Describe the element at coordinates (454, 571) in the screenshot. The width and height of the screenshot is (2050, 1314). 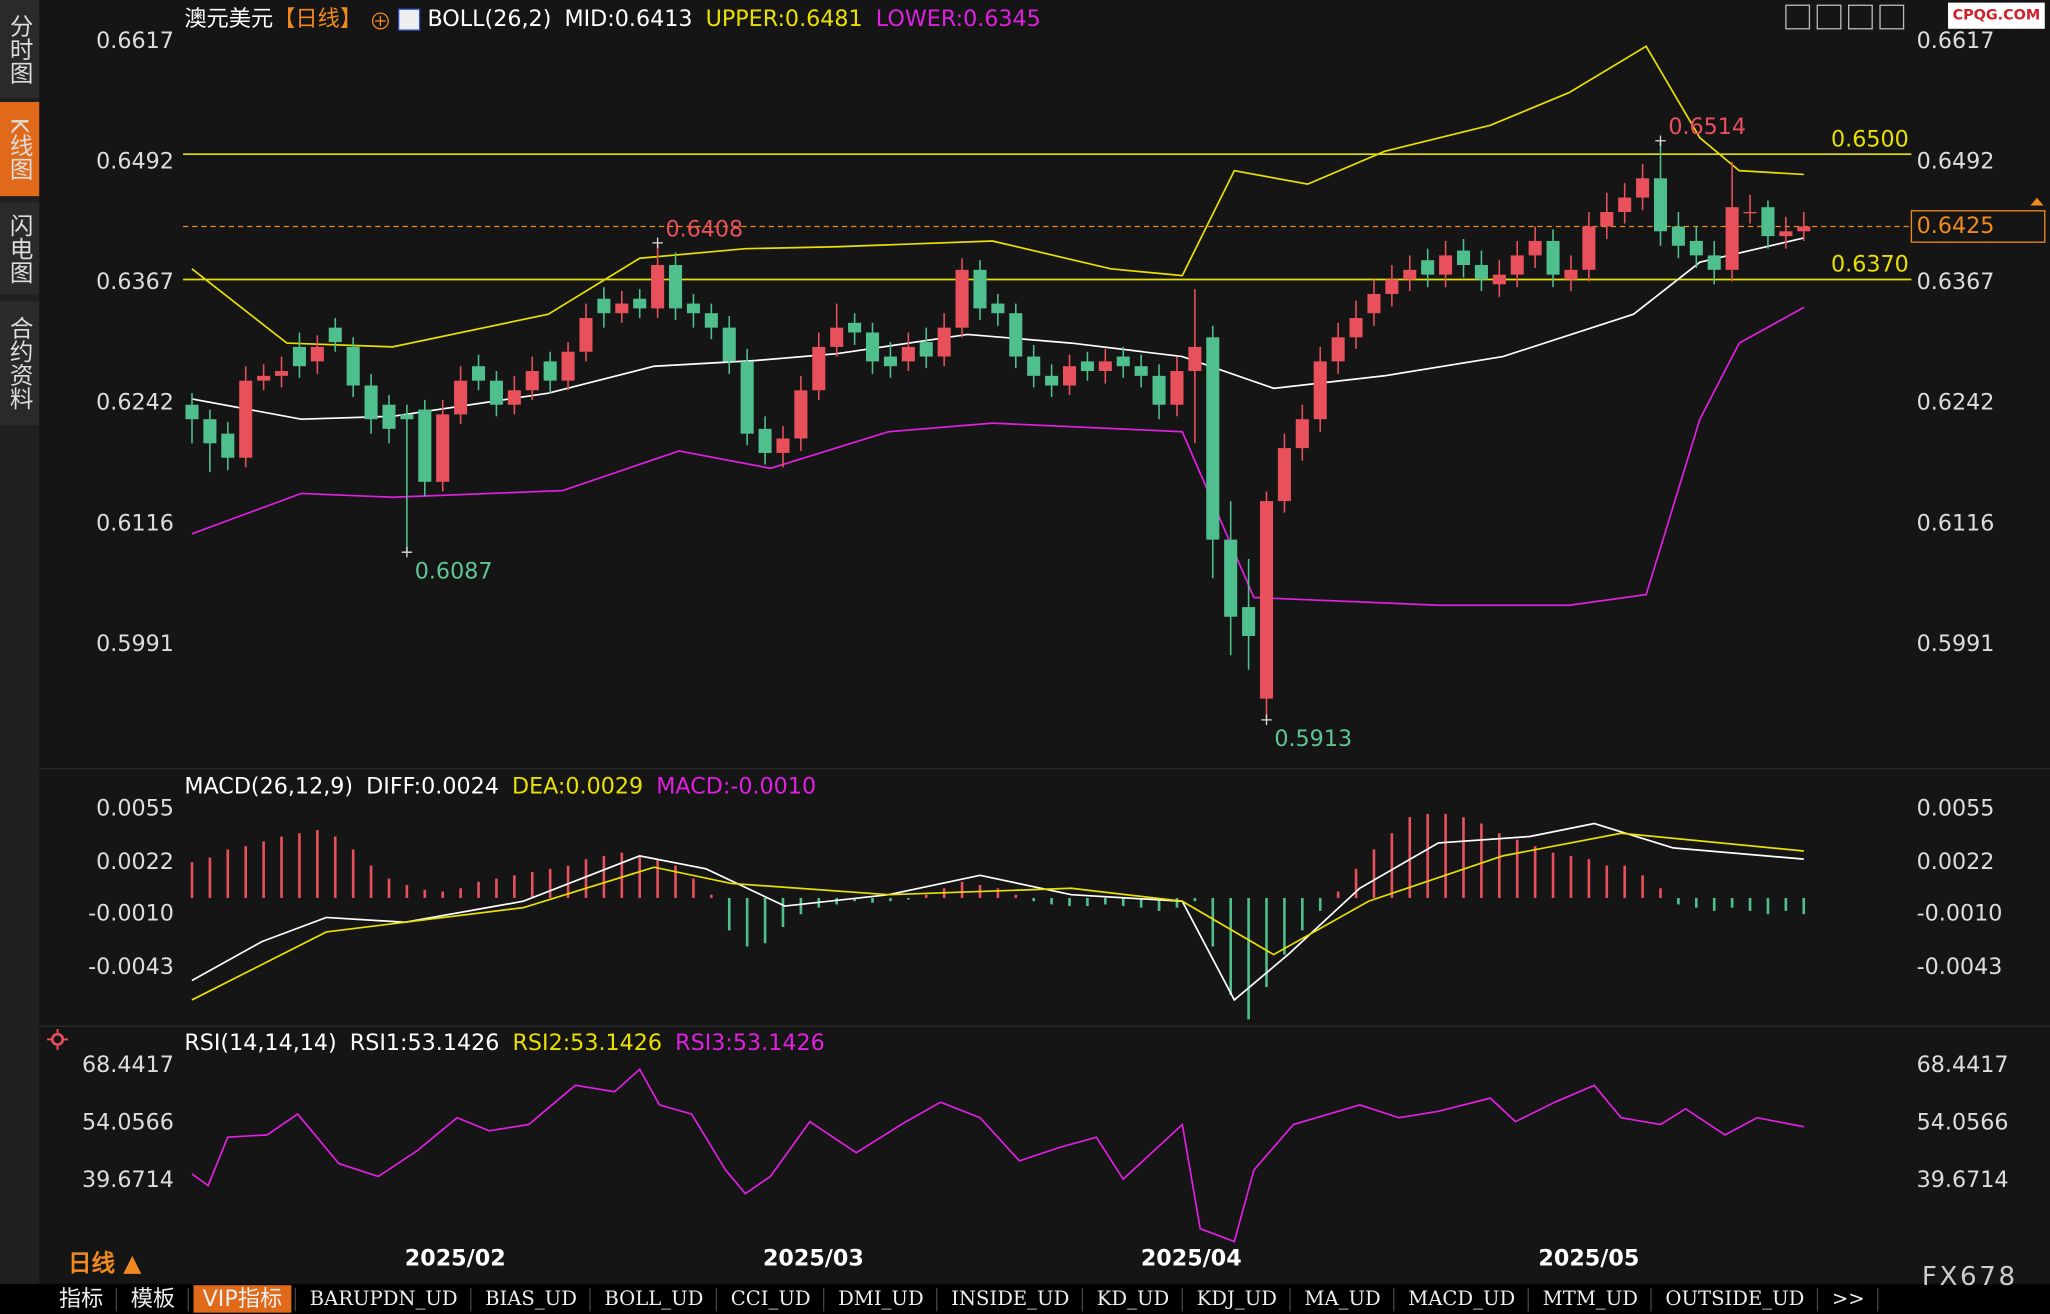
I see `extreme-label: 0.6087` at that location.